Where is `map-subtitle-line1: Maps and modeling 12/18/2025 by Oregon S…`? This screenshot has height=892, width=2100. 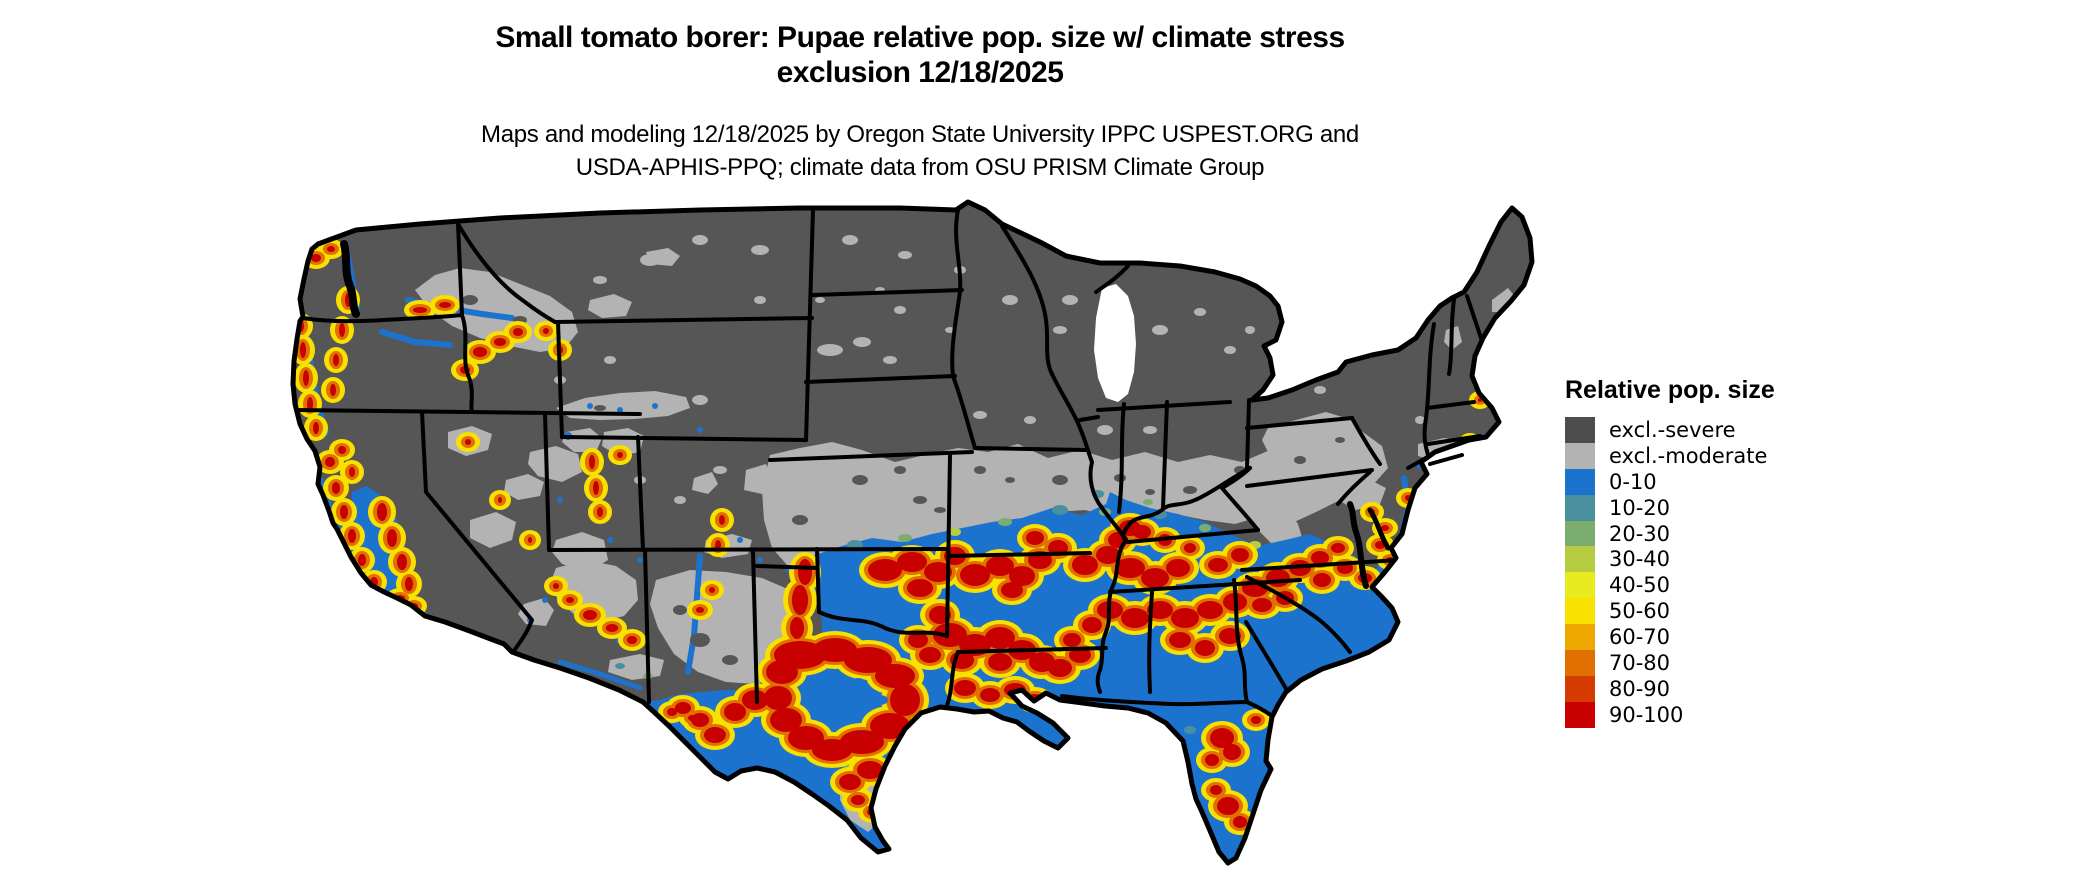 map-subtitle-line1: Maps and modeling 12/18/2025 by Oregon S… is located at coordinates (920, 134).